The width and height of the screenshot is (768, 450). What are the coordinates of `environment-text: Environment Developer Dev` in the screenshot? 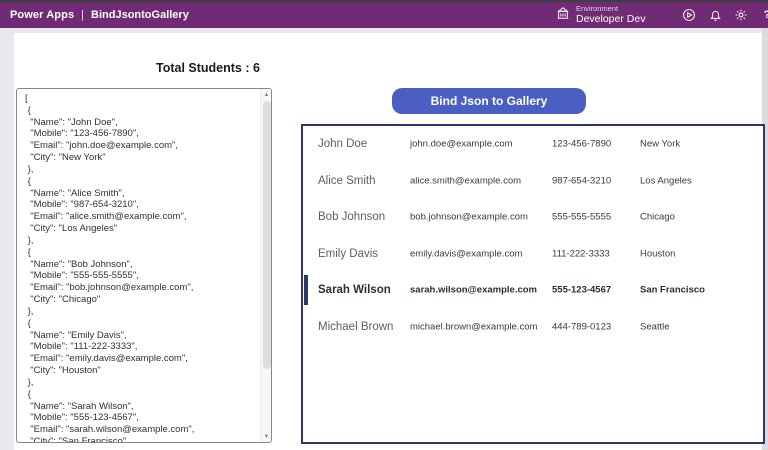 It's located at (611, 14).